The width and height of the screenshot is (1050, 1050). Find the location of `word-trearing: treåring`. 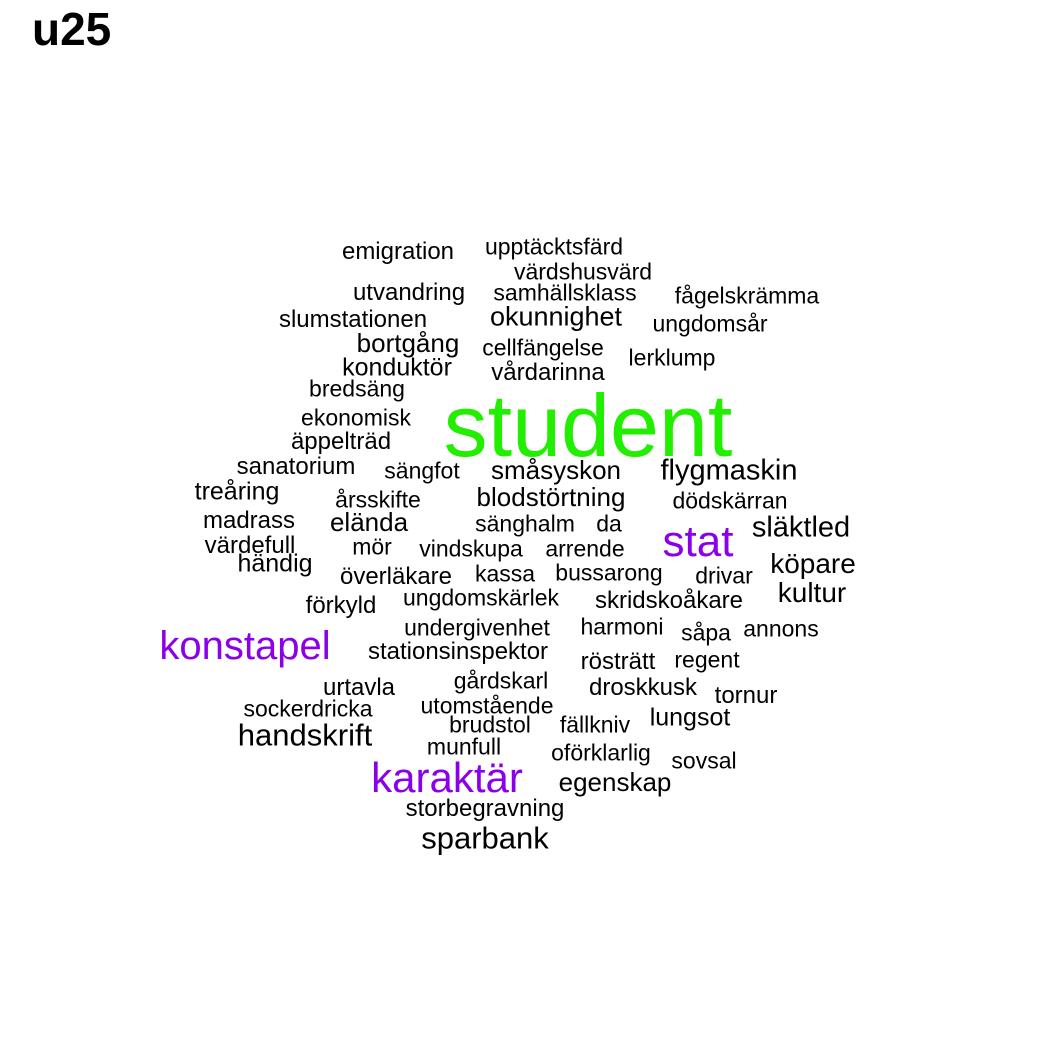

word-trearing: treåring is located at coordinates (237, 491).